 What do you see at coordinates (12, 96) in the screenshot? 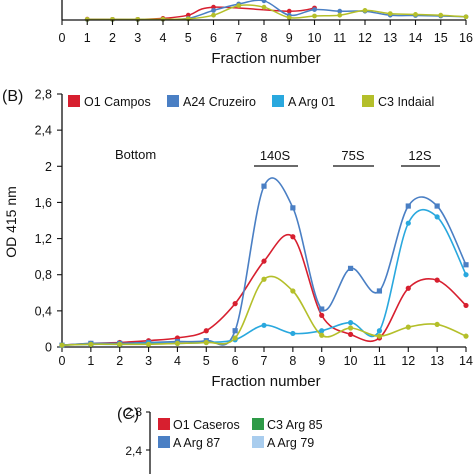
I see `panel-b-label: (B)` at bounding box center [12, 96].